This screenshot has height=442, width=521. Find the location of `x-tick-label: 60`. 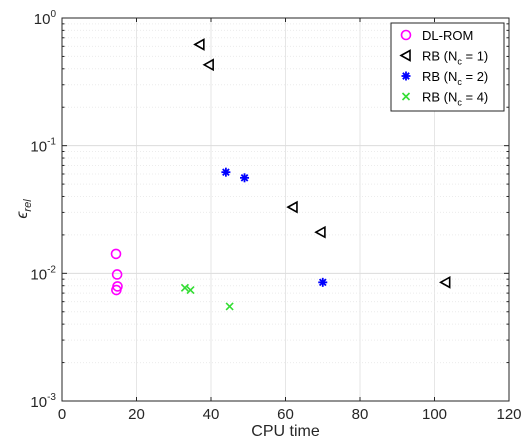

x-tick-label: 60 is located at coordinates (285, 414).